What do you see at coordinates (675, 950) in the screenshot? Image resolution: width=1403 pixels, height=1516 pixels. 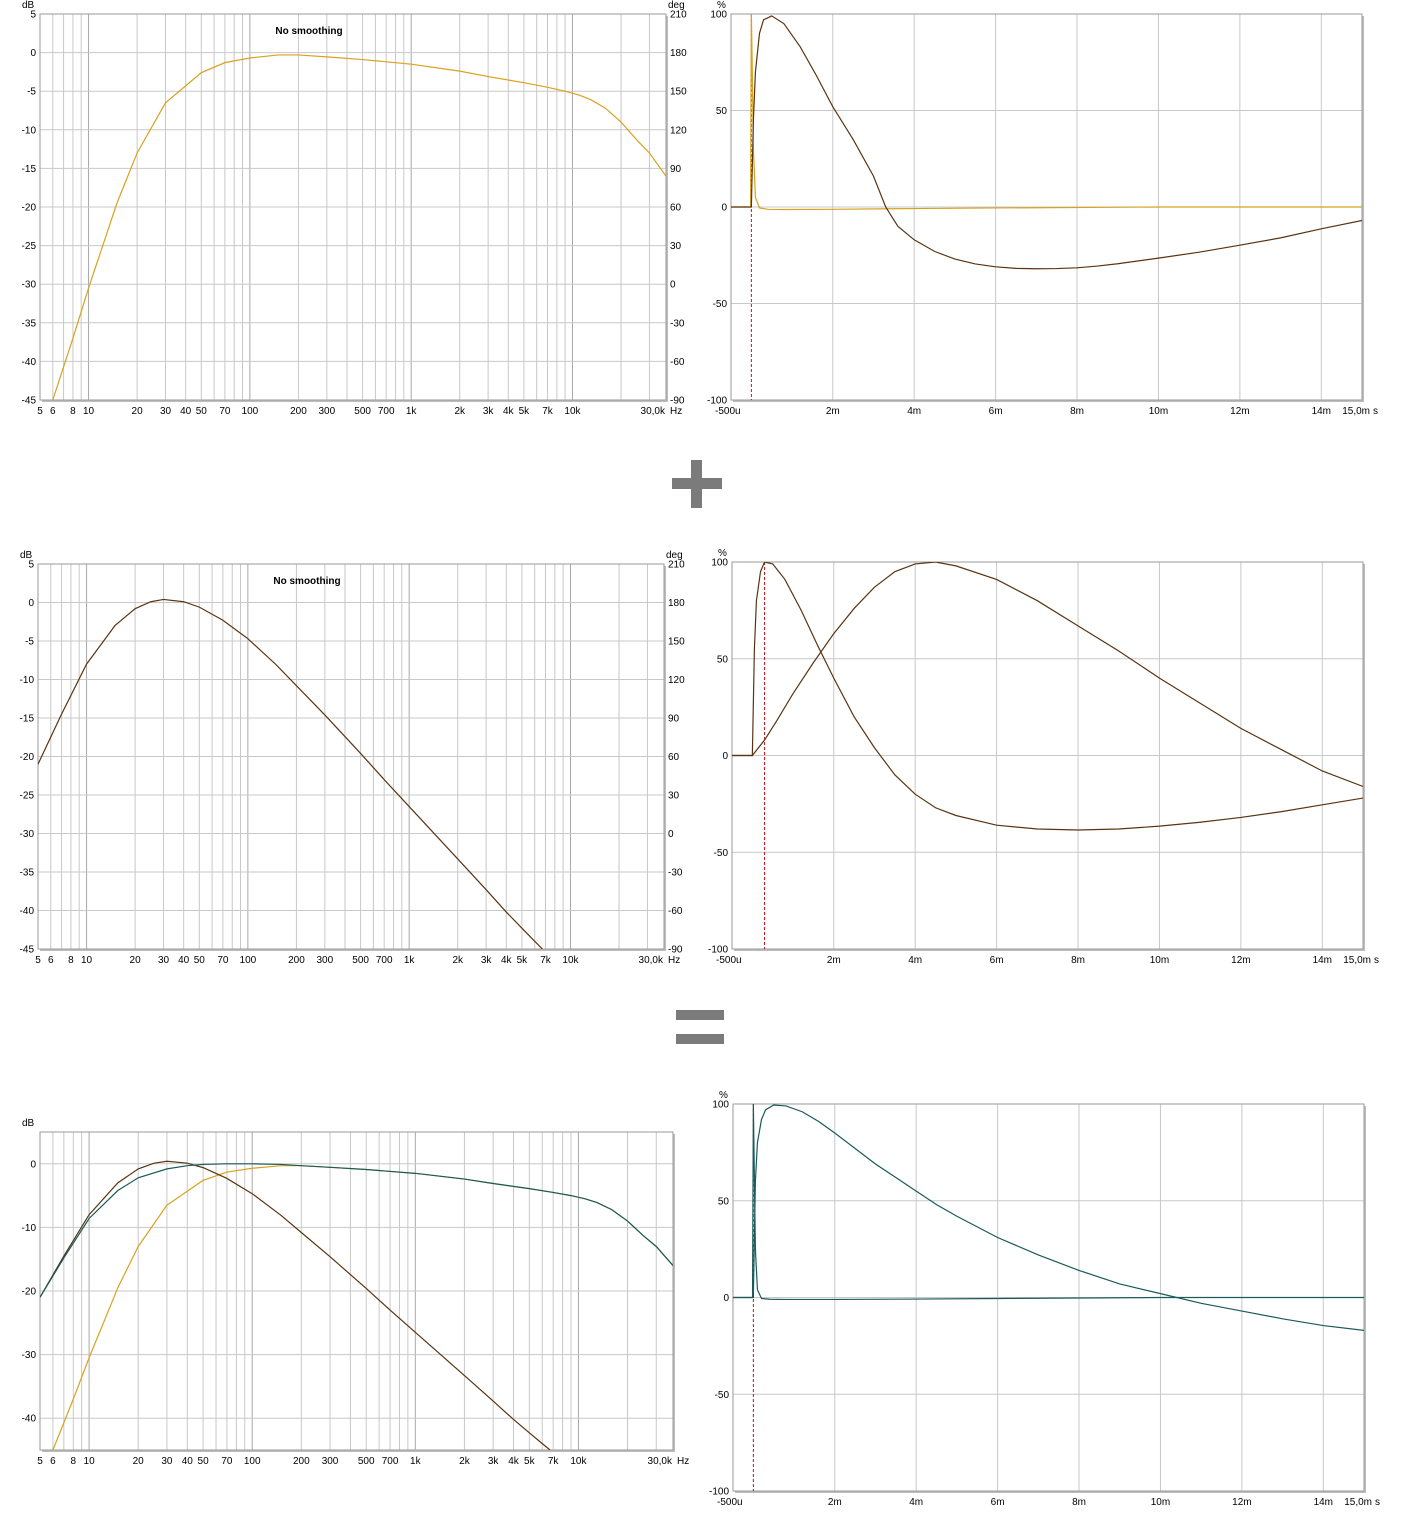 I see `y2-tick-label: -90` at bounding box center [675, 950].